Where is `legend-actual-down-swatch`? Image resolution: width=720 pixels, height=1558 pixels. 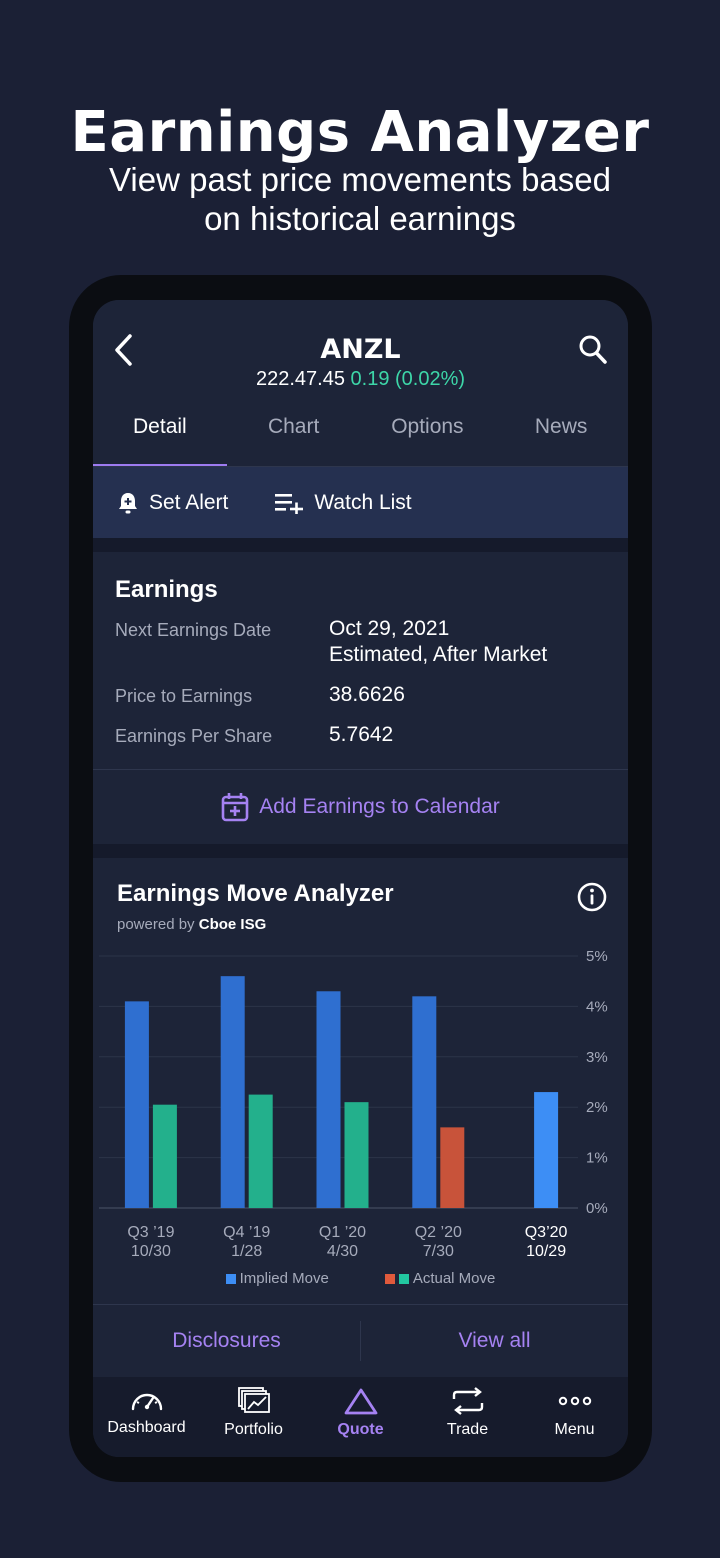
legend-actual-down-swatch is located at coordinates (389, 1278).